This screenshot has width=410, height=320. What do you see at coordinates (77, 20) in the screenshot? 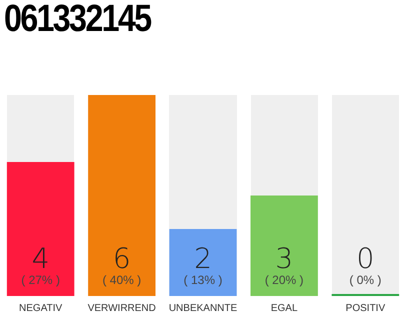
I see `chart-title: 061332145` at bounding box center [77, 20].